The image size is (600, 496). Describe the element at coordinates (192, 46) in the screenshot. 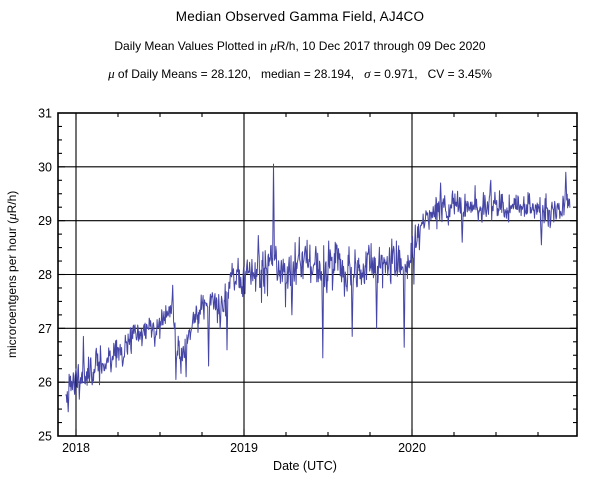

I see `subtitle-text-pre: Daily Mean Values Plotted in` at that location.